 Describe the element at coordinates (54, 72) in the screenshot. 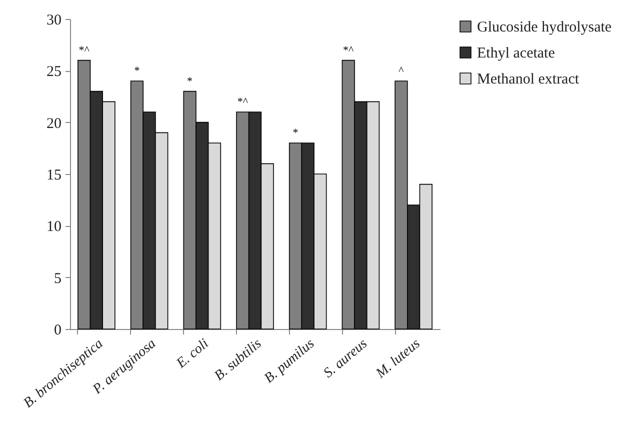

I see `y-tick-label: 25` at that location.